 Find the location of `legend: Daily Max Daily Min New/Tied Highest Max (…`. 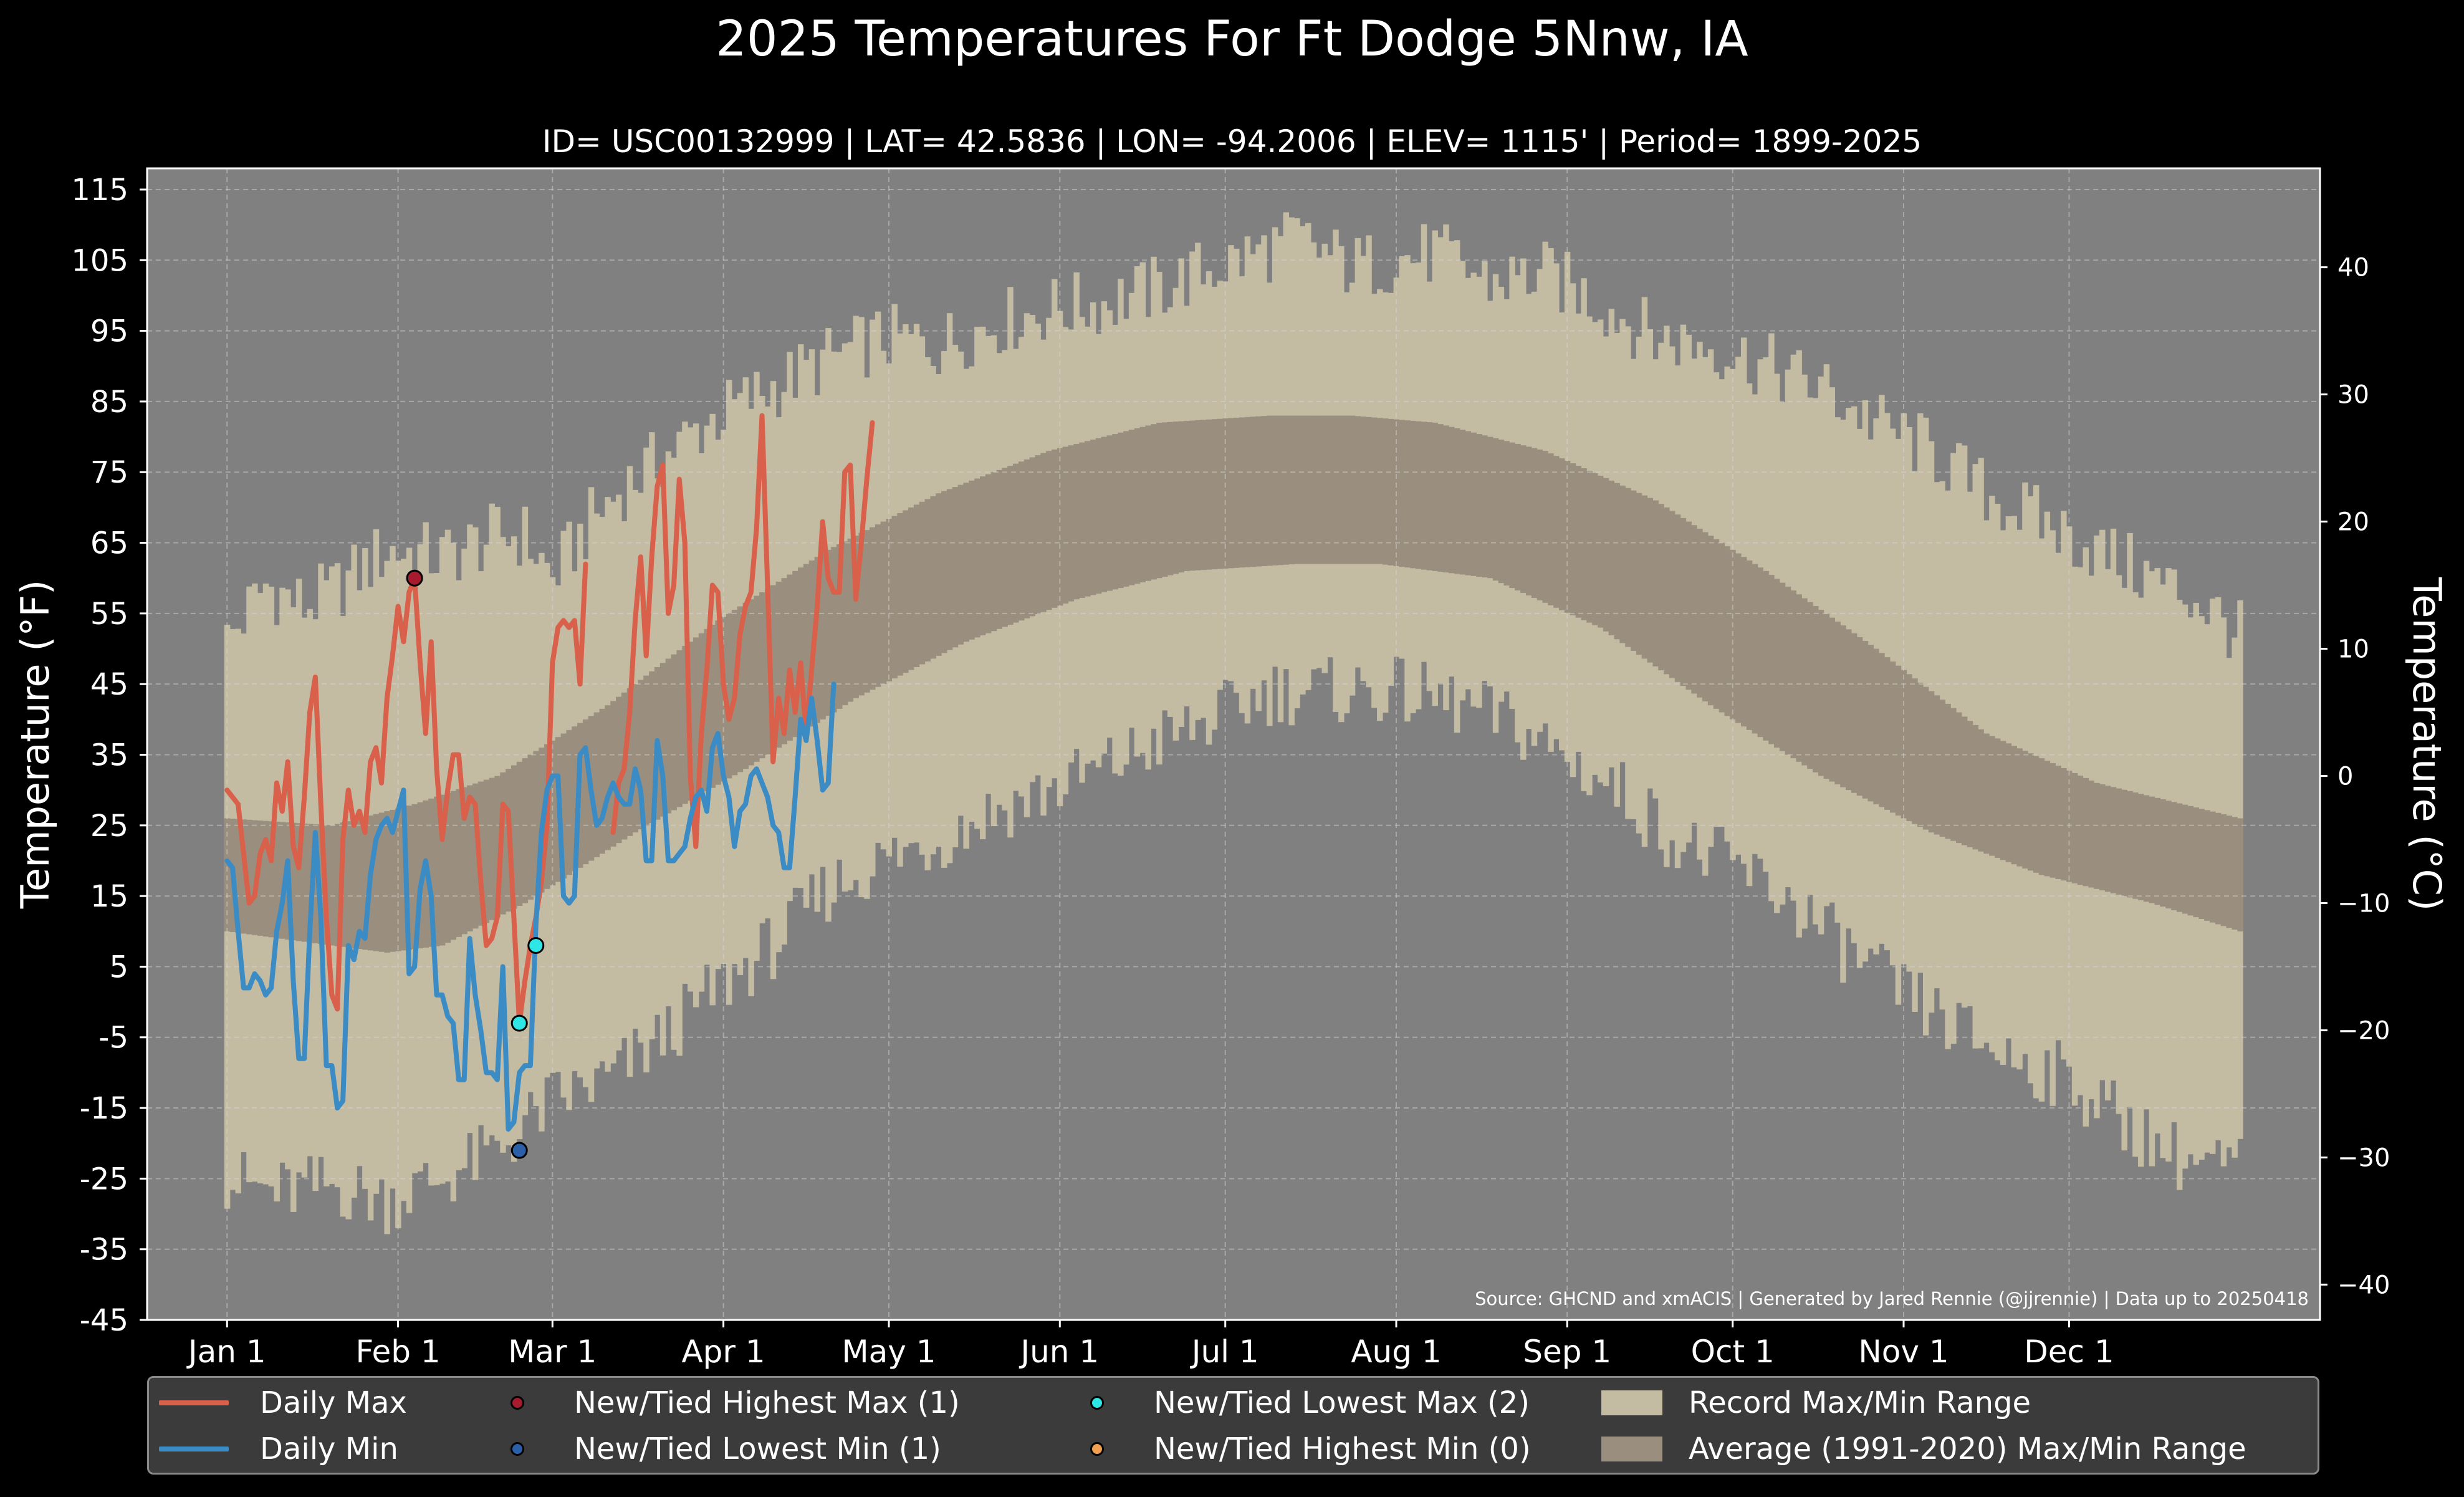

legend: Daily Max Daily Min New/Tied Highest Max (… is located at coordinates (1233, 1425).